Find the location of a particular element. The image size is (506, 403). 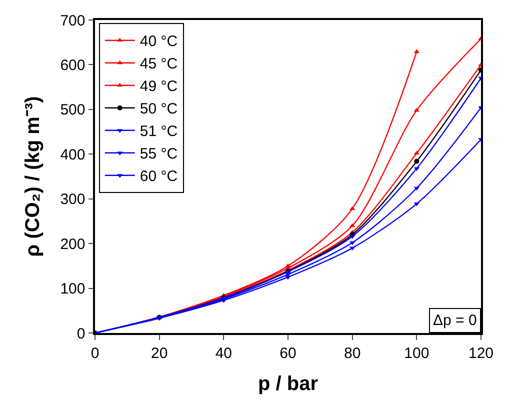

y-tick-label: 300 is located at coordinates (73, 199).